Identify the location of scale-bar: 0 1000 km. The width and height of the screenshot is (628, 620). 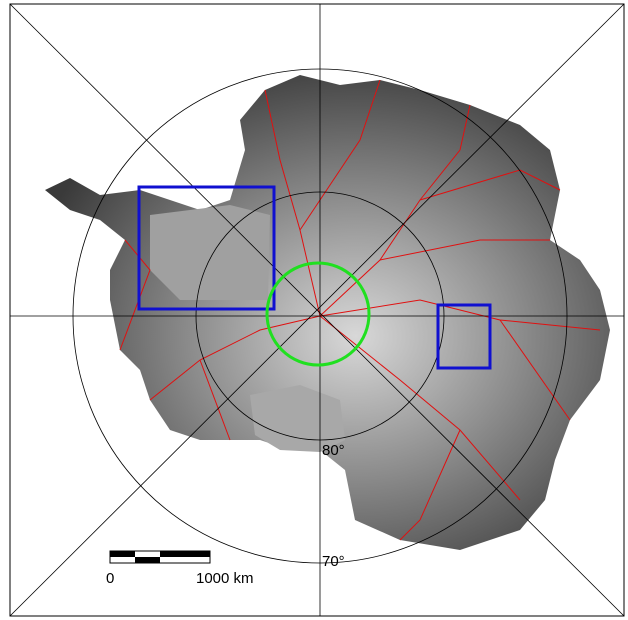
(180, 568).